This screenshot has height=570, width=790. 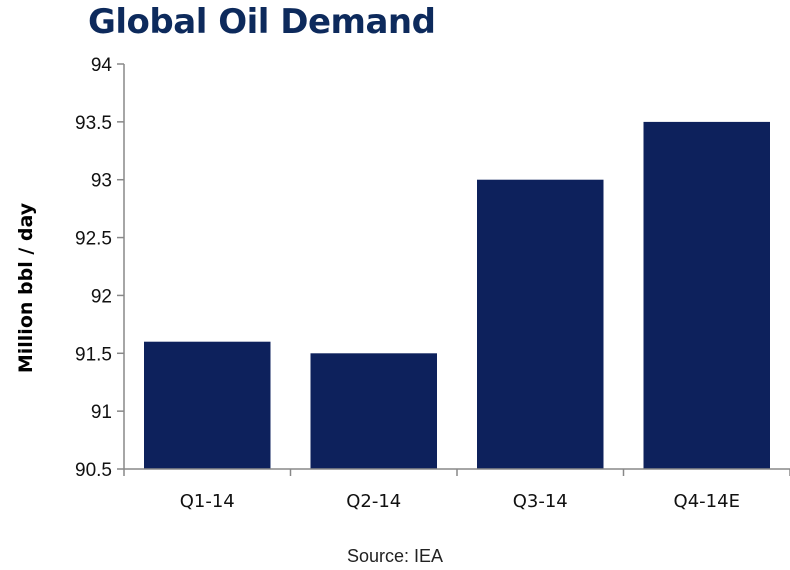 I want to click on y-tick-label: 94, so click(x=102, y=65).